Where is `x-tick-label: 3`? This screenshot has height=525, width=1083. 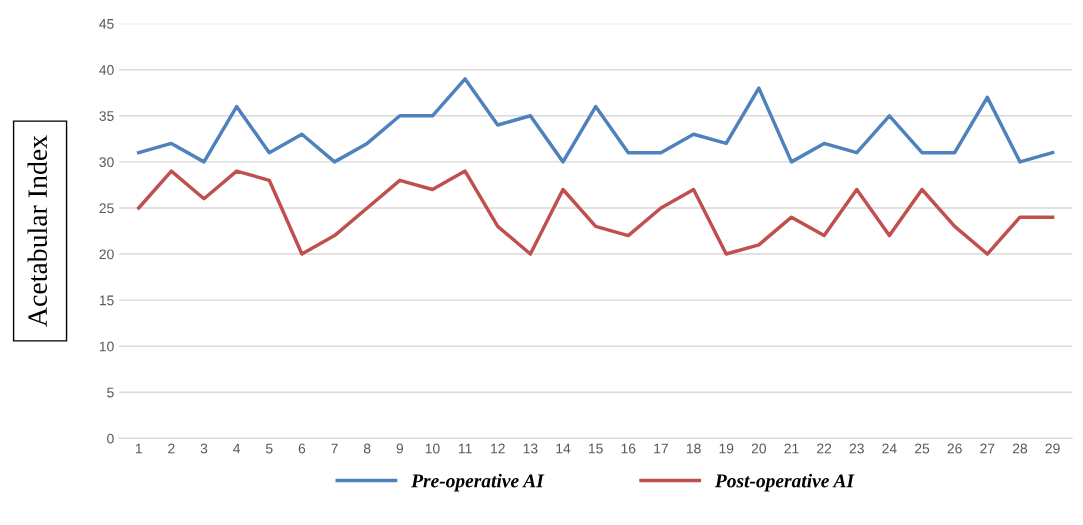
x-tick-label: 3 is located at coordinates (204, 448).